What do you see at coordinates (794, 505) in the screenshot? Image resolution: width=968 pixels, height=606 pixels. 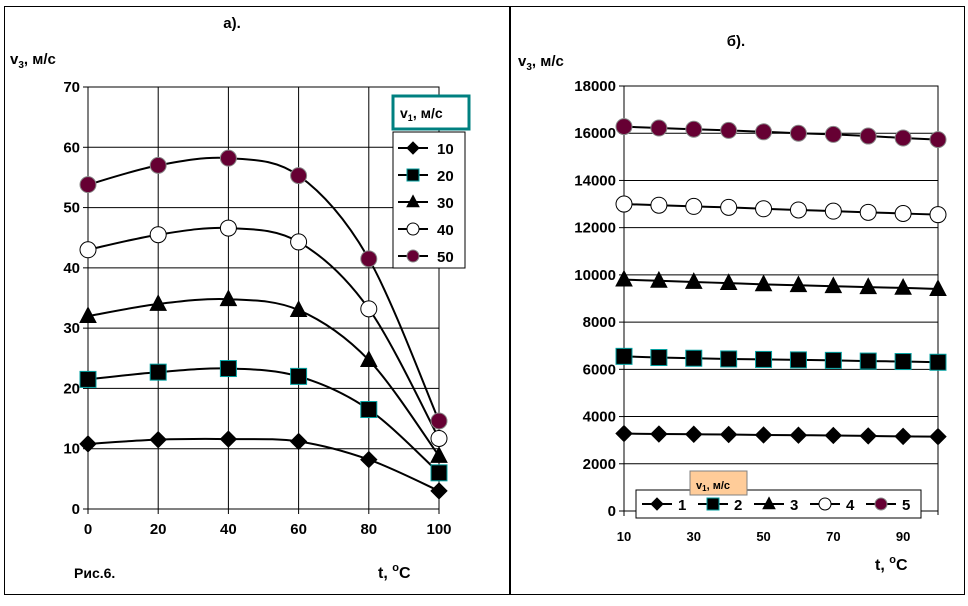 I see `chart-b-legend-label-3: 3` at bounding box center [794, 505].